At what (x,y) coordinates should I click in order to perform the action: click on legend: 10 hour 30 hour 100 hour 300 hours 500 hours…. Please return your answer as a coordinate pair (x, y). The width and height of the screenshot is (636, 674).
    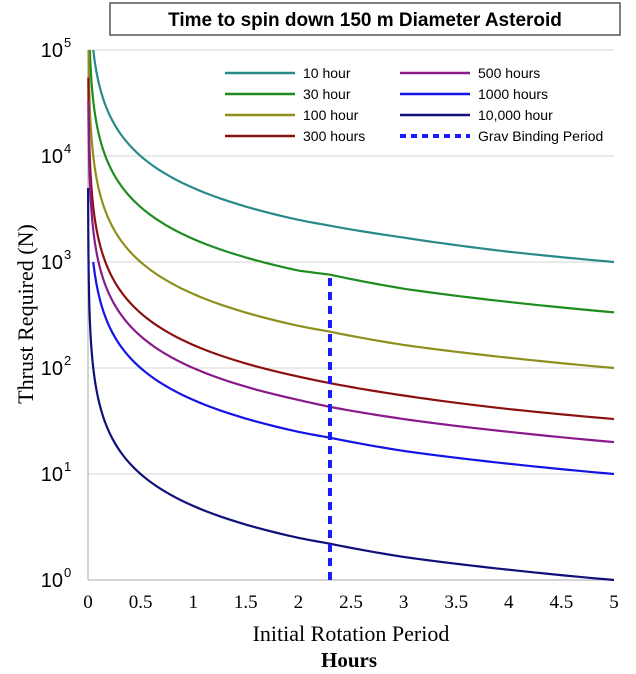
    Looking at the image, I should click on (414, 104).